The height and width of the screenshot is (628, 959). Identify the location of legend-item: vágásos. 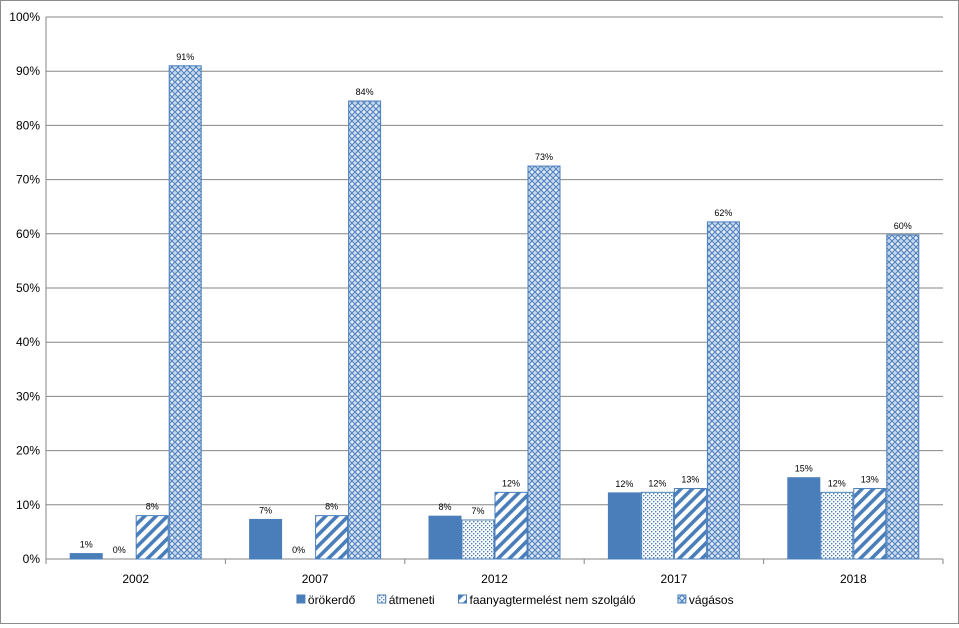
(705, 600).